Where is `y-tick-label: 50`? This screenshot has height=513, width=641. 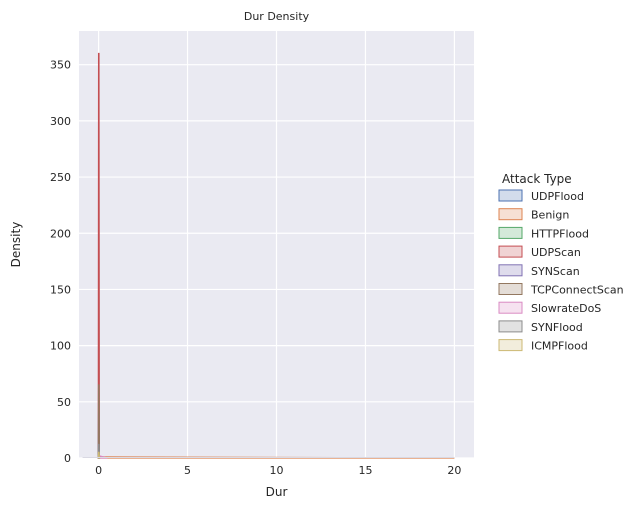 y-tick-label: 50 is located at coordinates (64, 402).